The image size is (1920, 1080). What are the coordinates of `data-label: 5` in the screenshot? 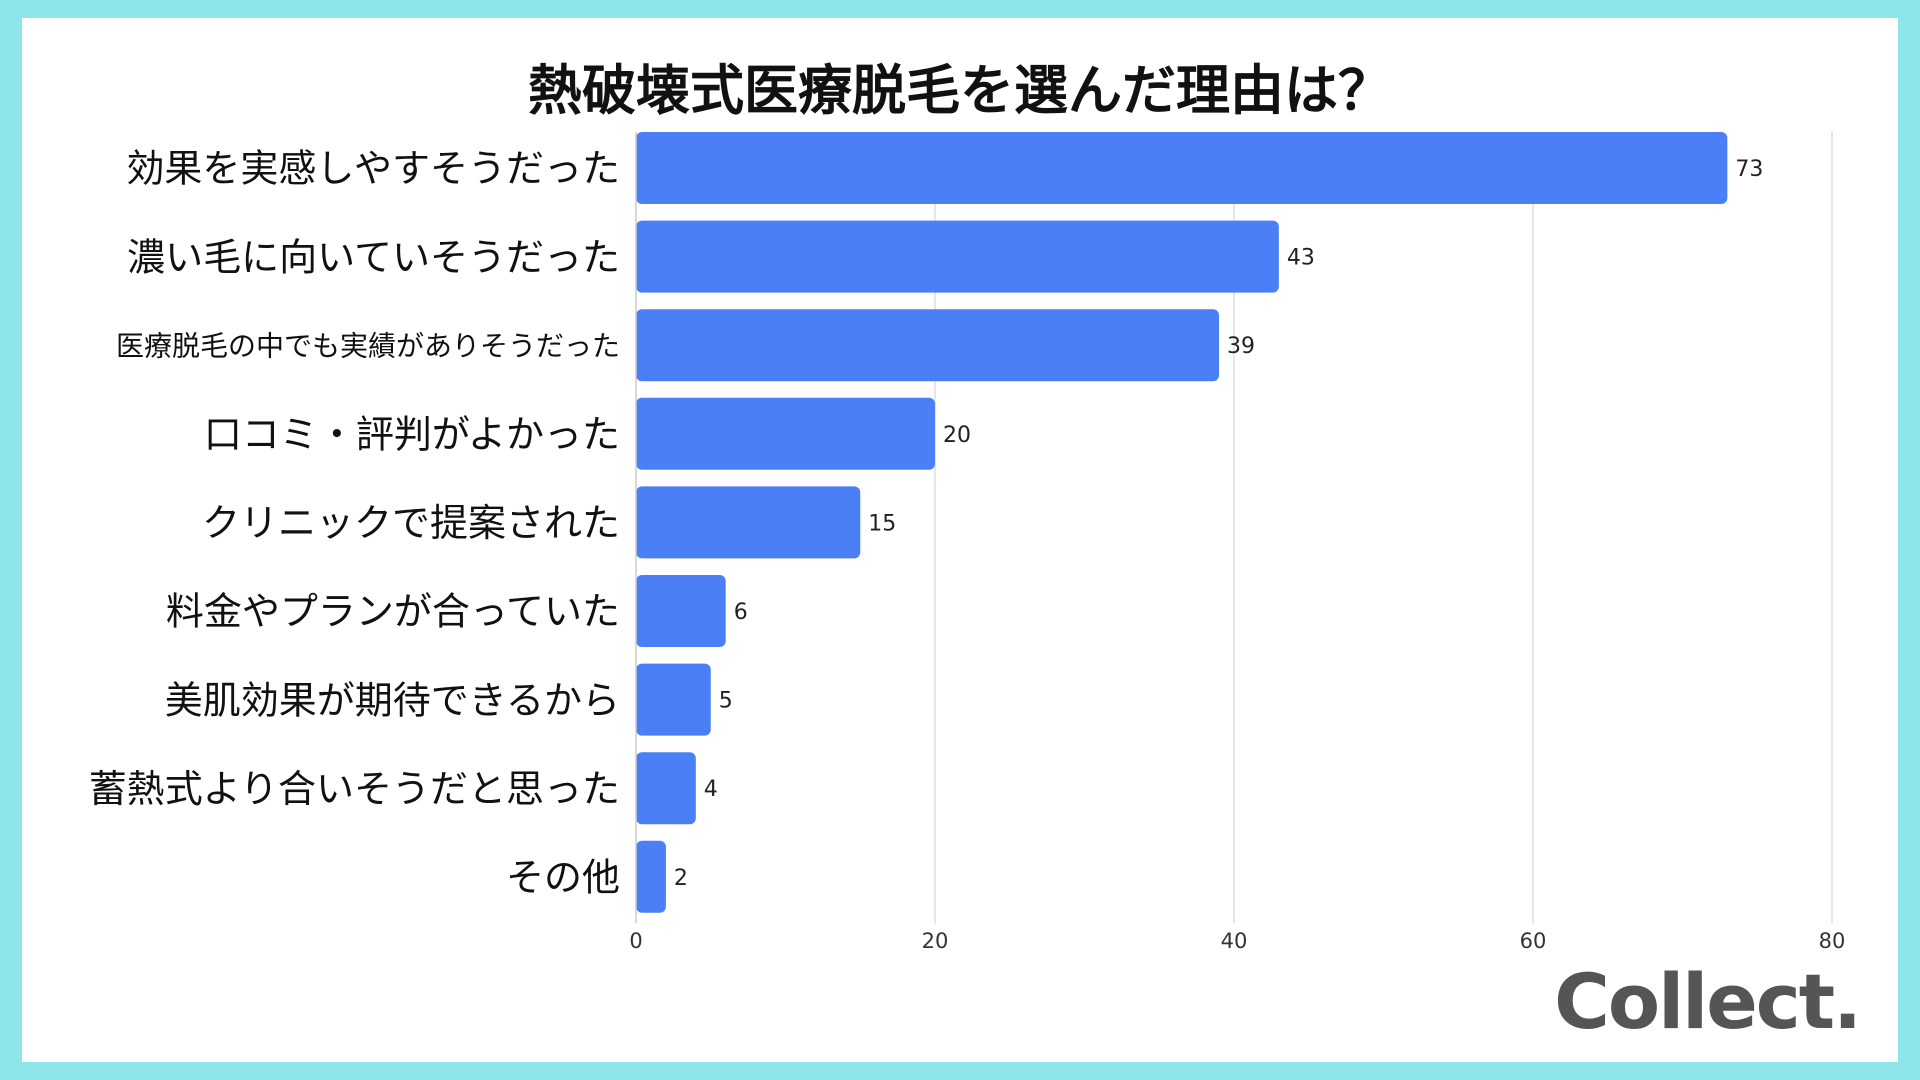 It's located at (726, 701).